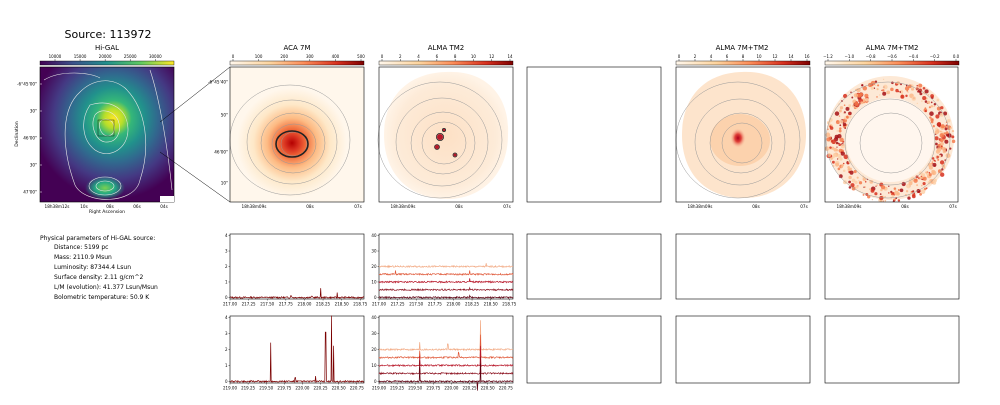 Image resolution: width=1000 pixels, height=405 pixels. Describe the element at coordinates (743, 134) in the screenshot. I see `7mtm2-image` at that location.